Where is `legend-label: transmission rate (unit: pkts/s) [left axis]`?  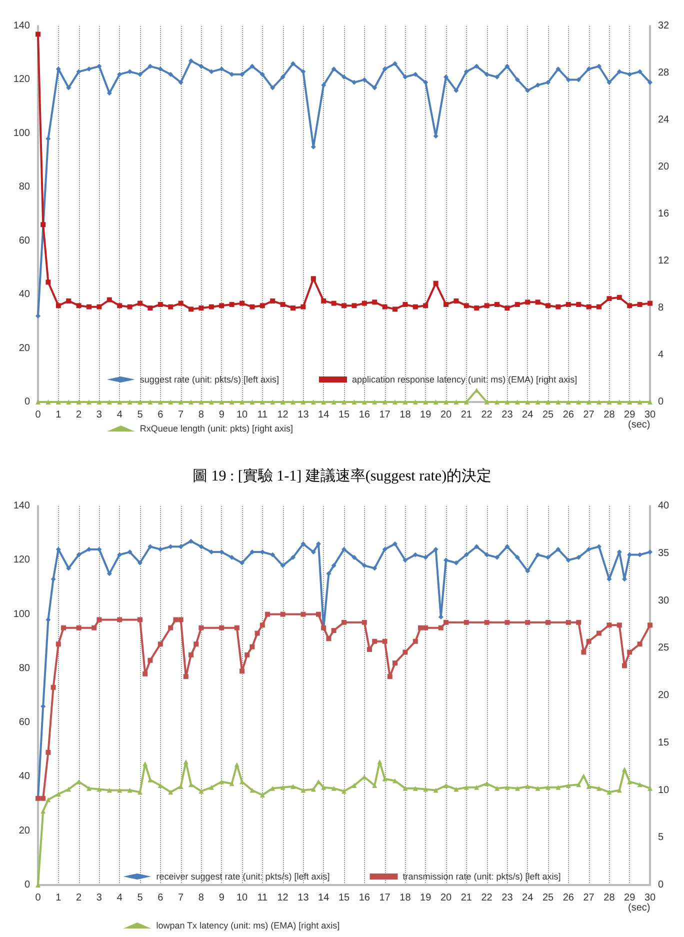
legend-label: transmission rate (unit: pkts/s) [left axis] is located at coordinates (481, 877).